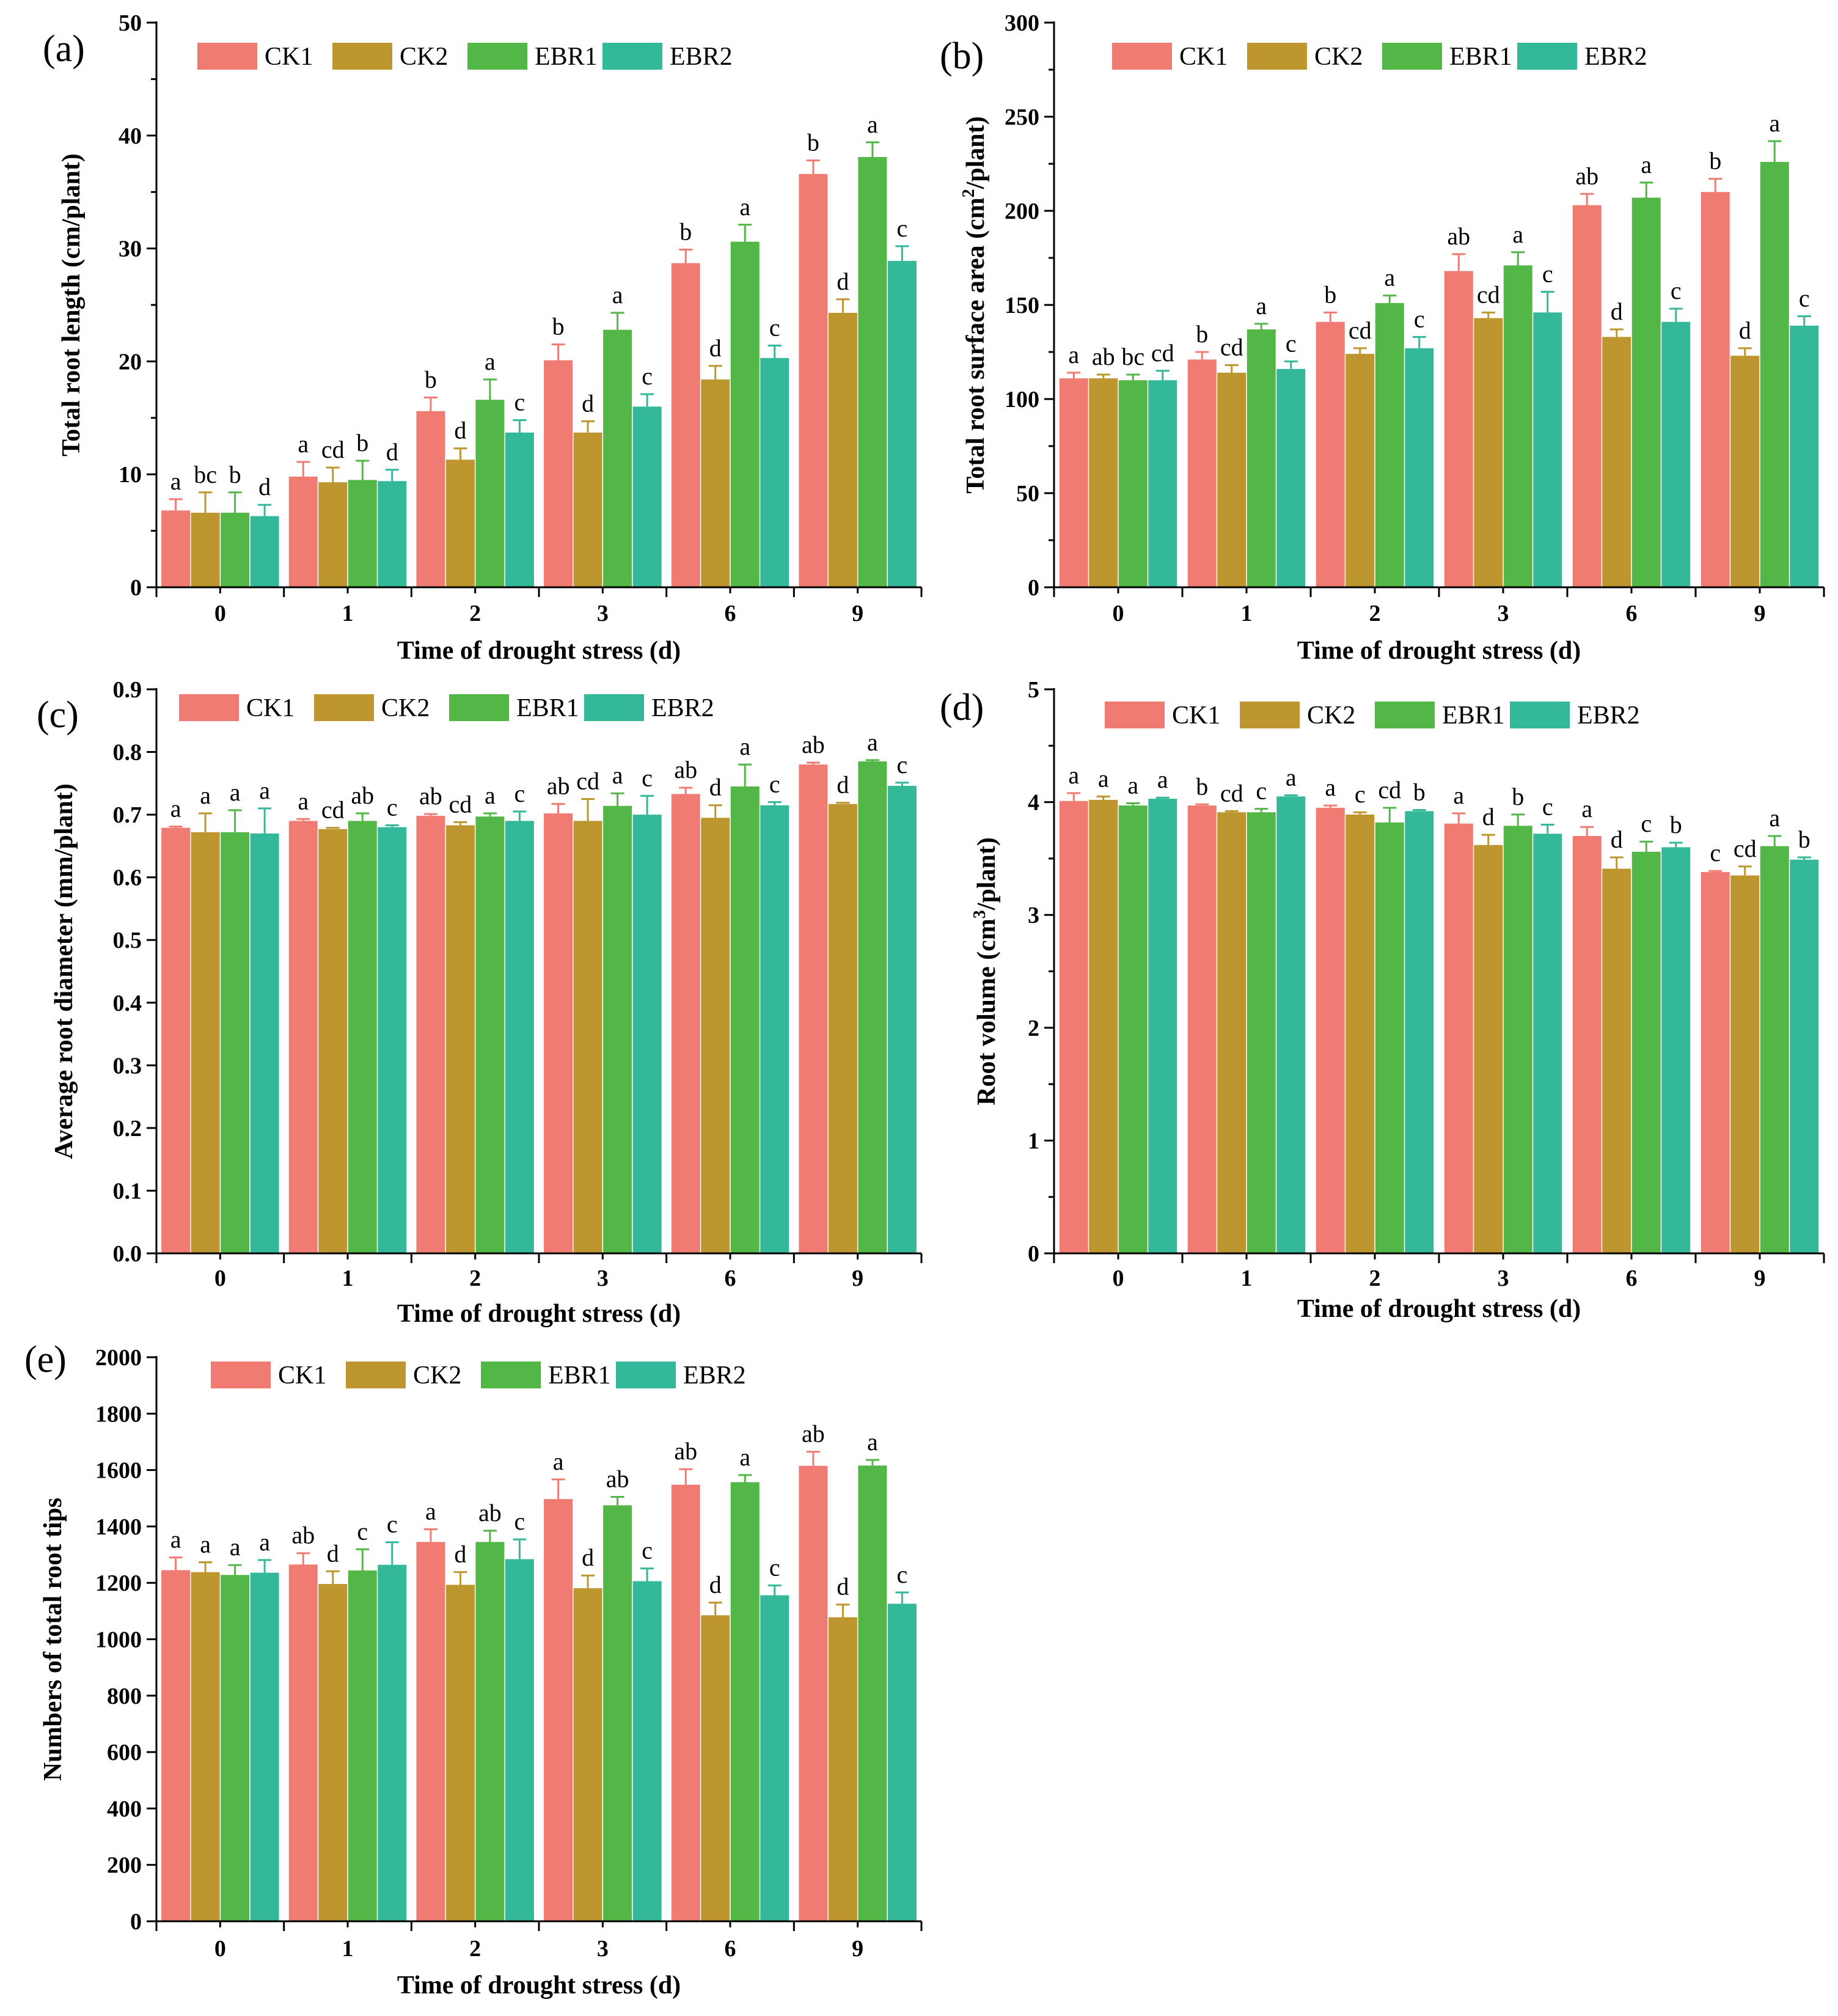 Image resolution: width=1838 pixels, height=2016 pixels. Describe the element at coordinates (127, 815) in the screenshot. I see `y-tick-label: 0.7` at that location.